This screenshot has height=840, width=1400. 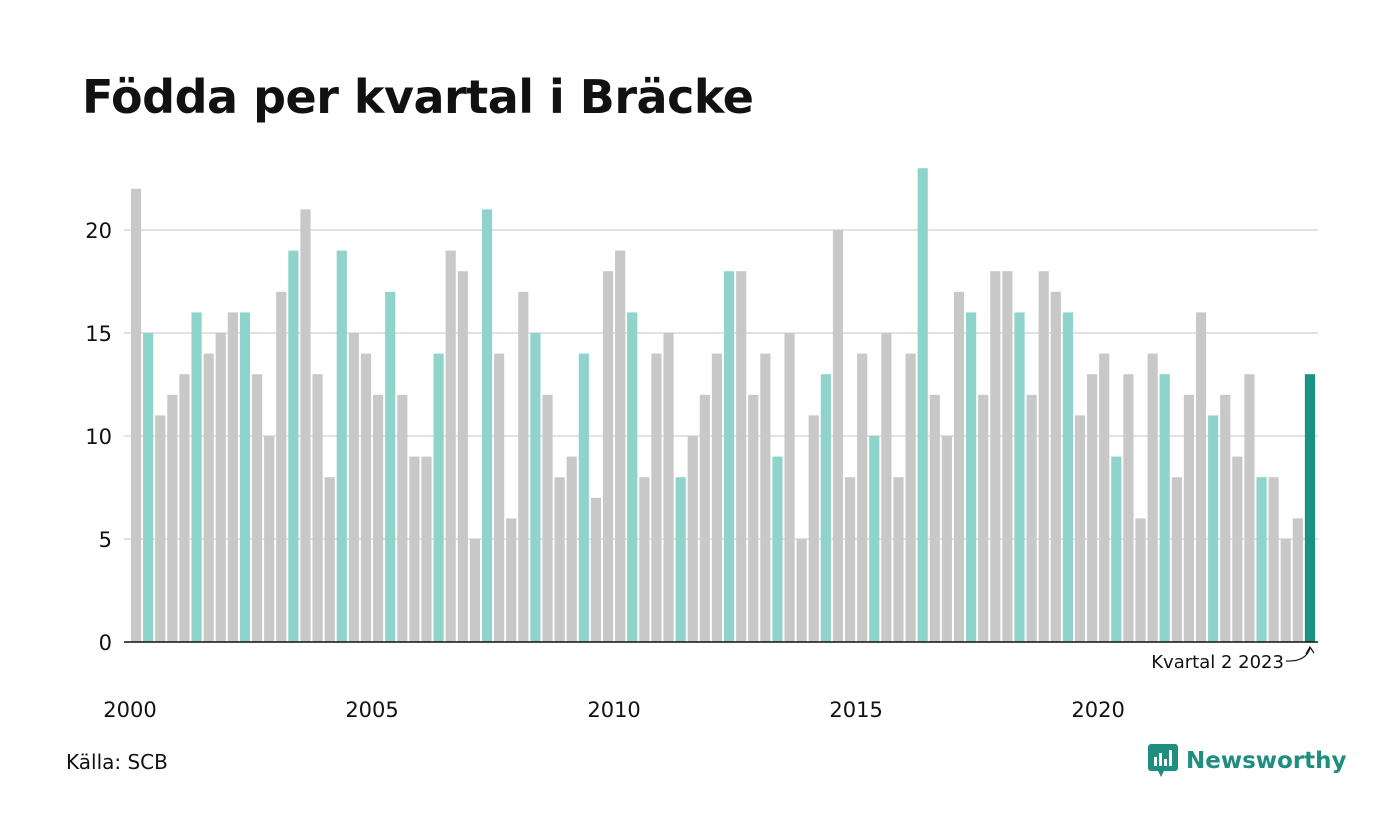 I want to click on x-tick-label: 2000, so click(x=129, y=710).